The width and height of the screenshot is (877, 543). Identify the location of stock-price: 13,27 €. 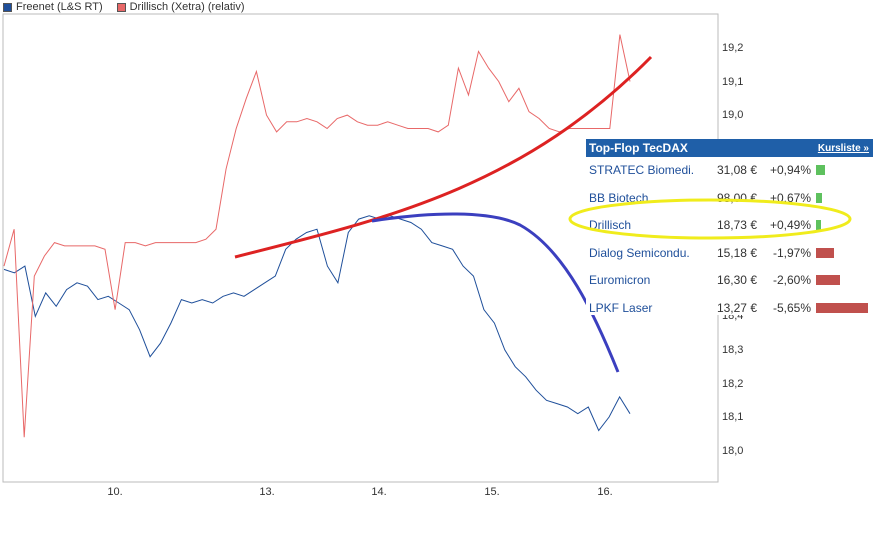
(736, 307).